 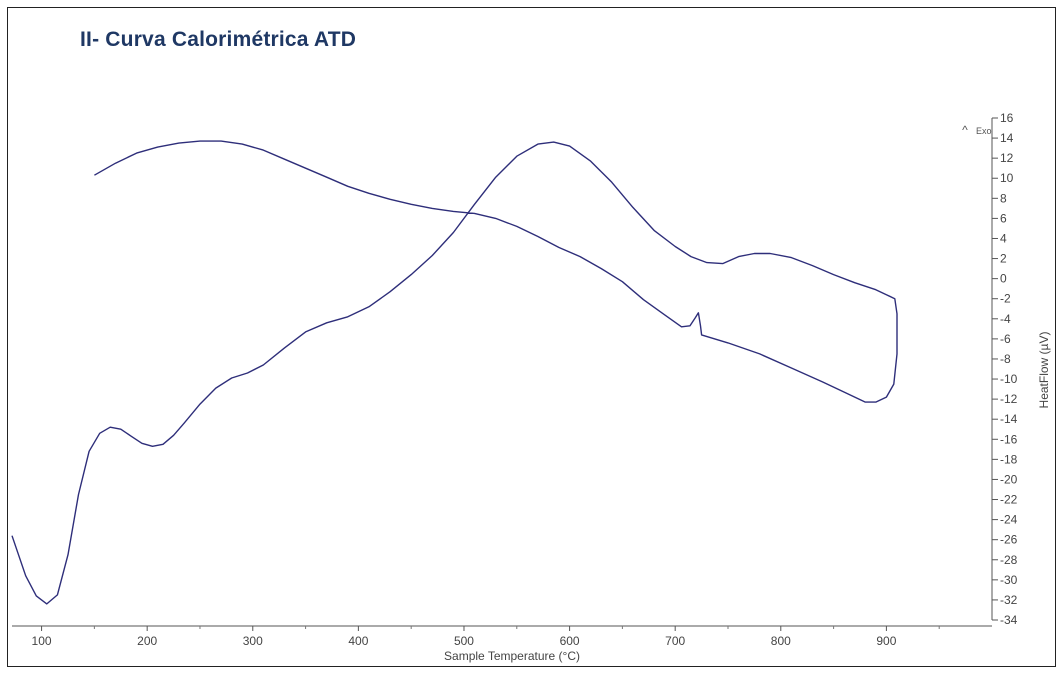 What do you see at coordinates (1009, 459) in the screenshot?
I see `y-tick-label: -18` at bounding box center [1009, 459].